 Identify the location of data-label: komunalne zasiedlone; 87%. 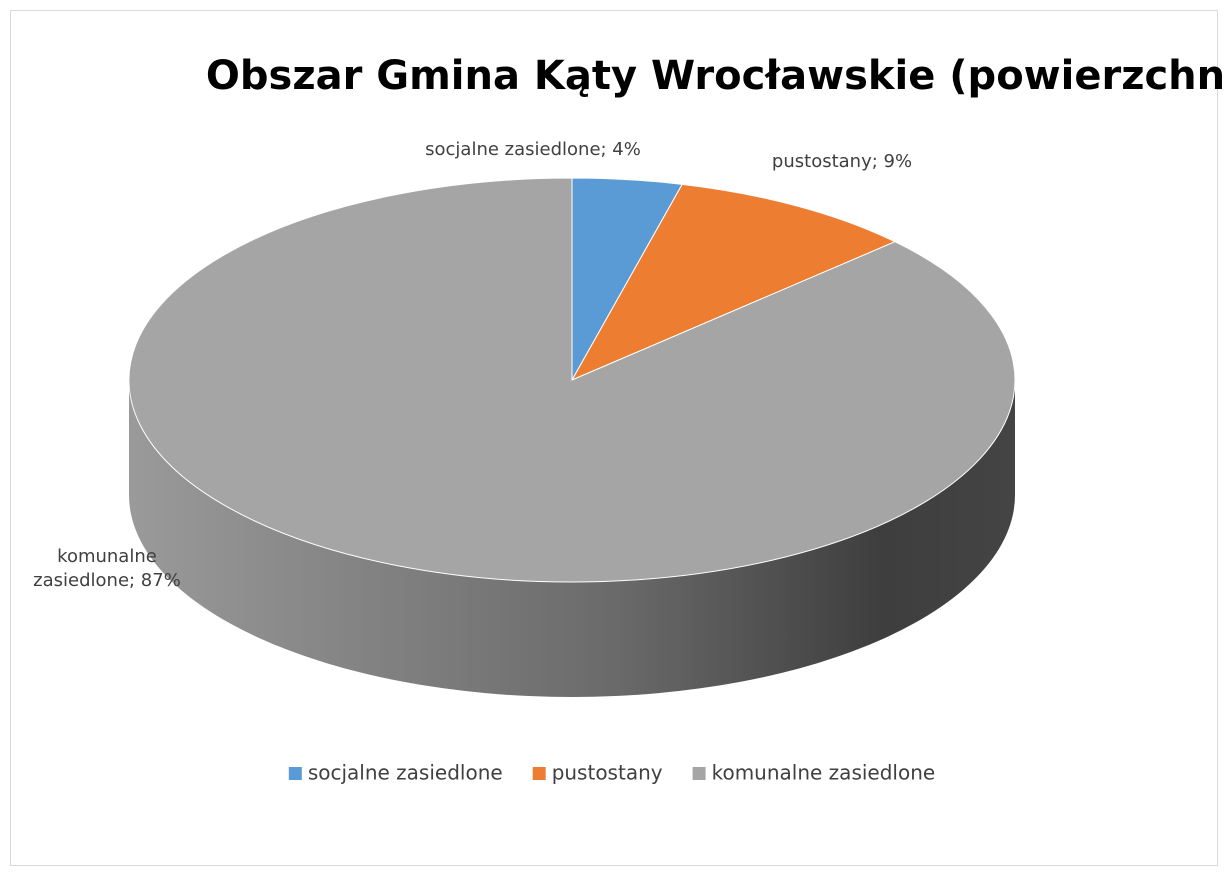
(107, 568).